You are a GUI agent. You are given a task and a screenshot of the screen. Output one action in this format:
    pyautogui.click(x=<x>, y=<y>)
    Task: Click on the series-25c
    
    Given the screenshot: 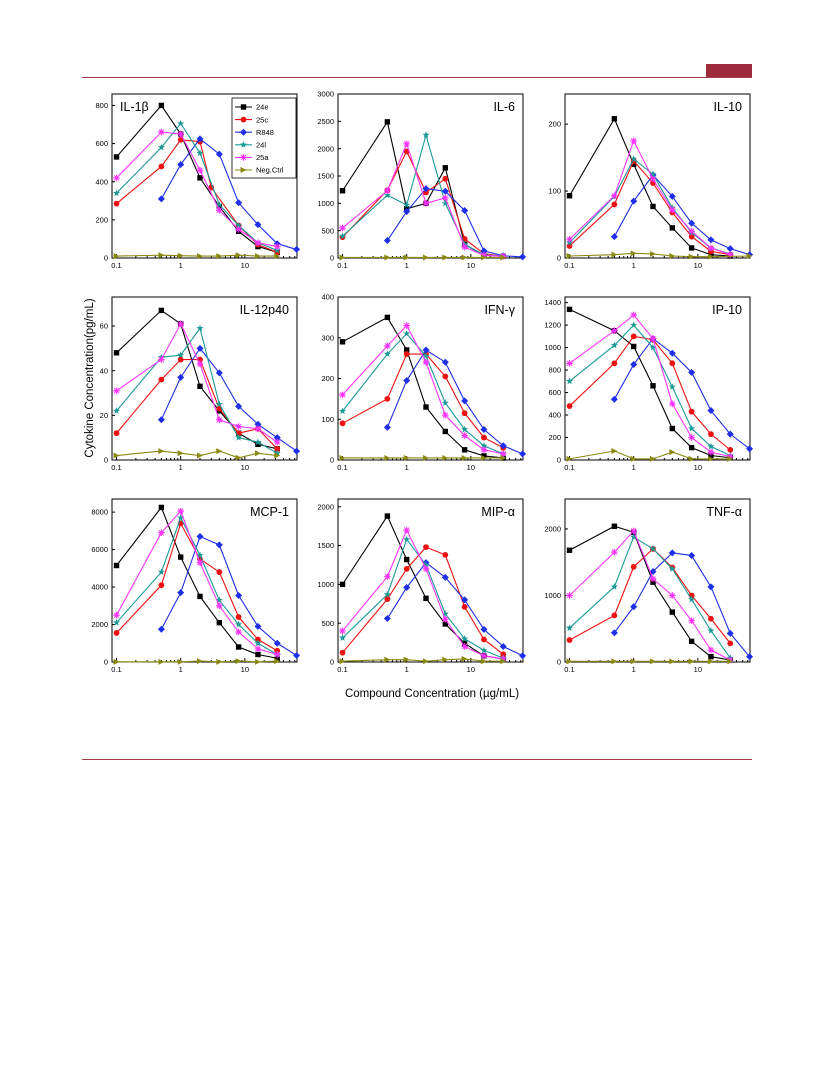 What is the action you would take?
    pyautogui.click(x=423, y=401)
    